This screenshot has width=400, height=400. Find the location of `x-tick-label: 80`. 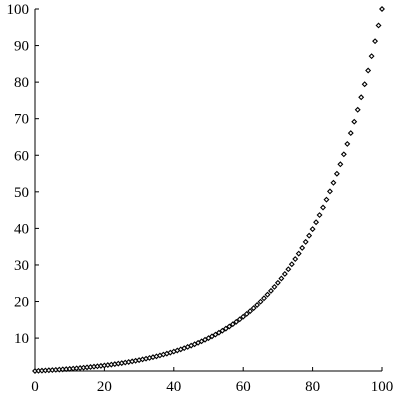

x-tick-label: 80 is located at coordinates (312, 387).